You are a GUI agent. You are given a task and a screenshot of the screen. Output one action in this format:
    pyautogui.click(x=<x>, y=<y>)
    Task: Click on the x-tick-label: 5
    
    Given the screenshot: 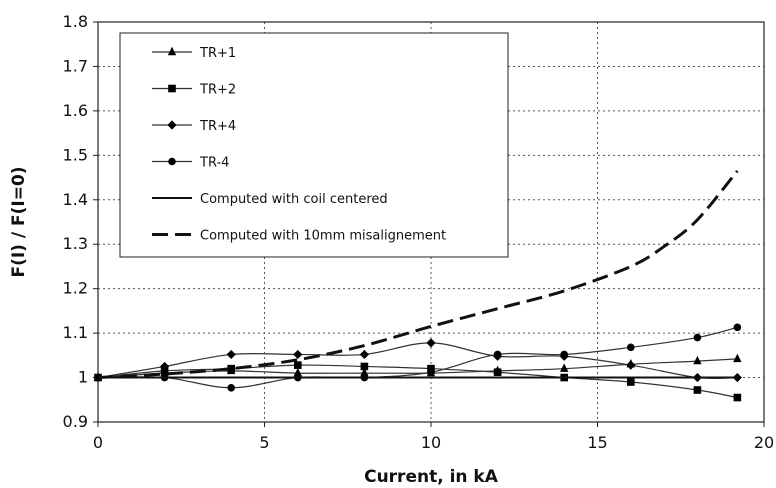 What is the action you would take?
    pyautogui.click(x=264, y=442)
    